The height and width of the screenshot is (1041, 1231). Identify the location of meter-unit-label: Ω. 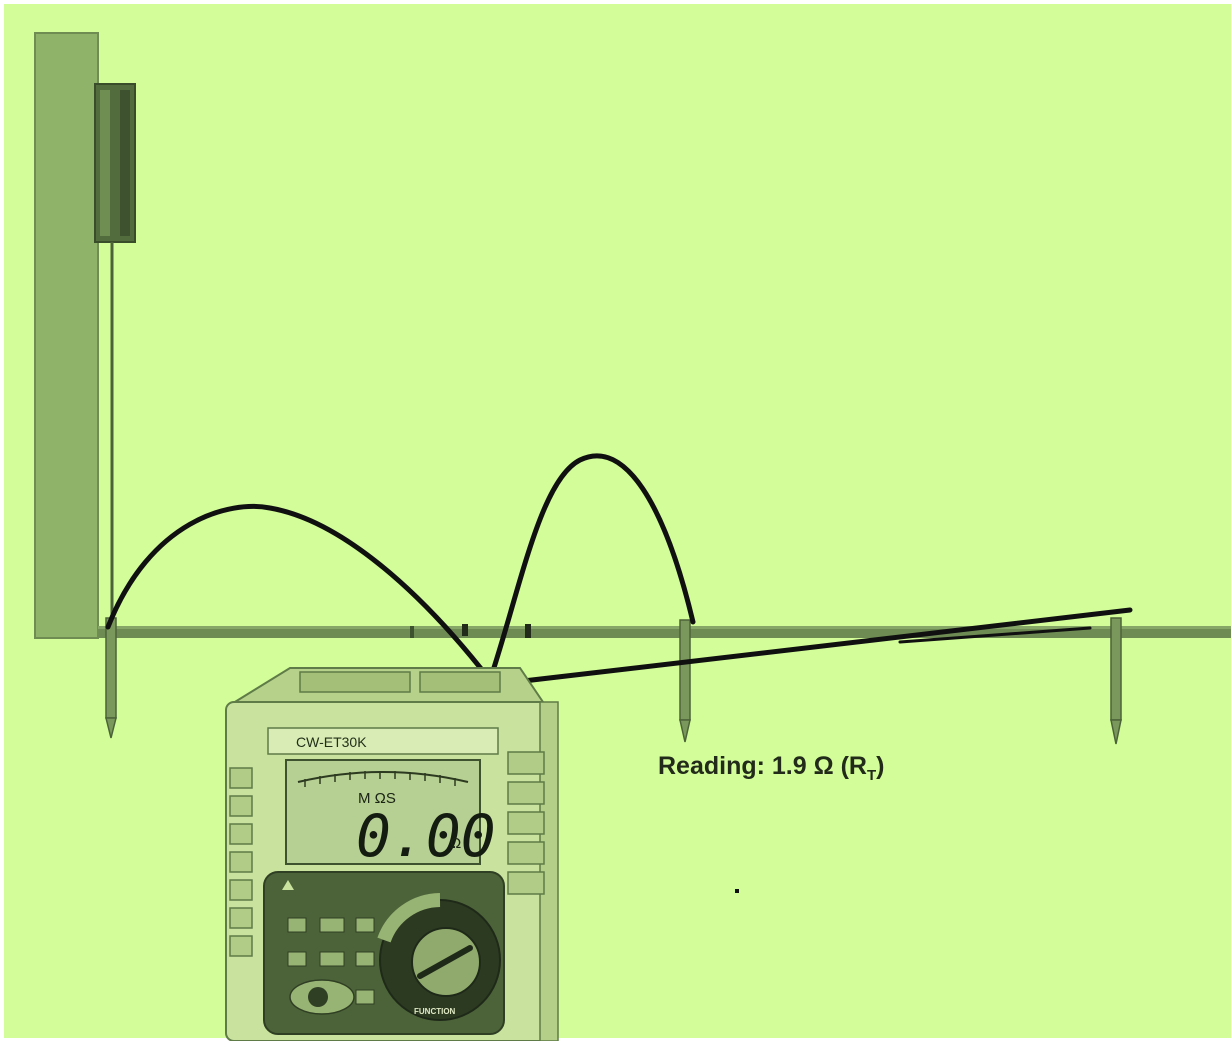
(455, 843).